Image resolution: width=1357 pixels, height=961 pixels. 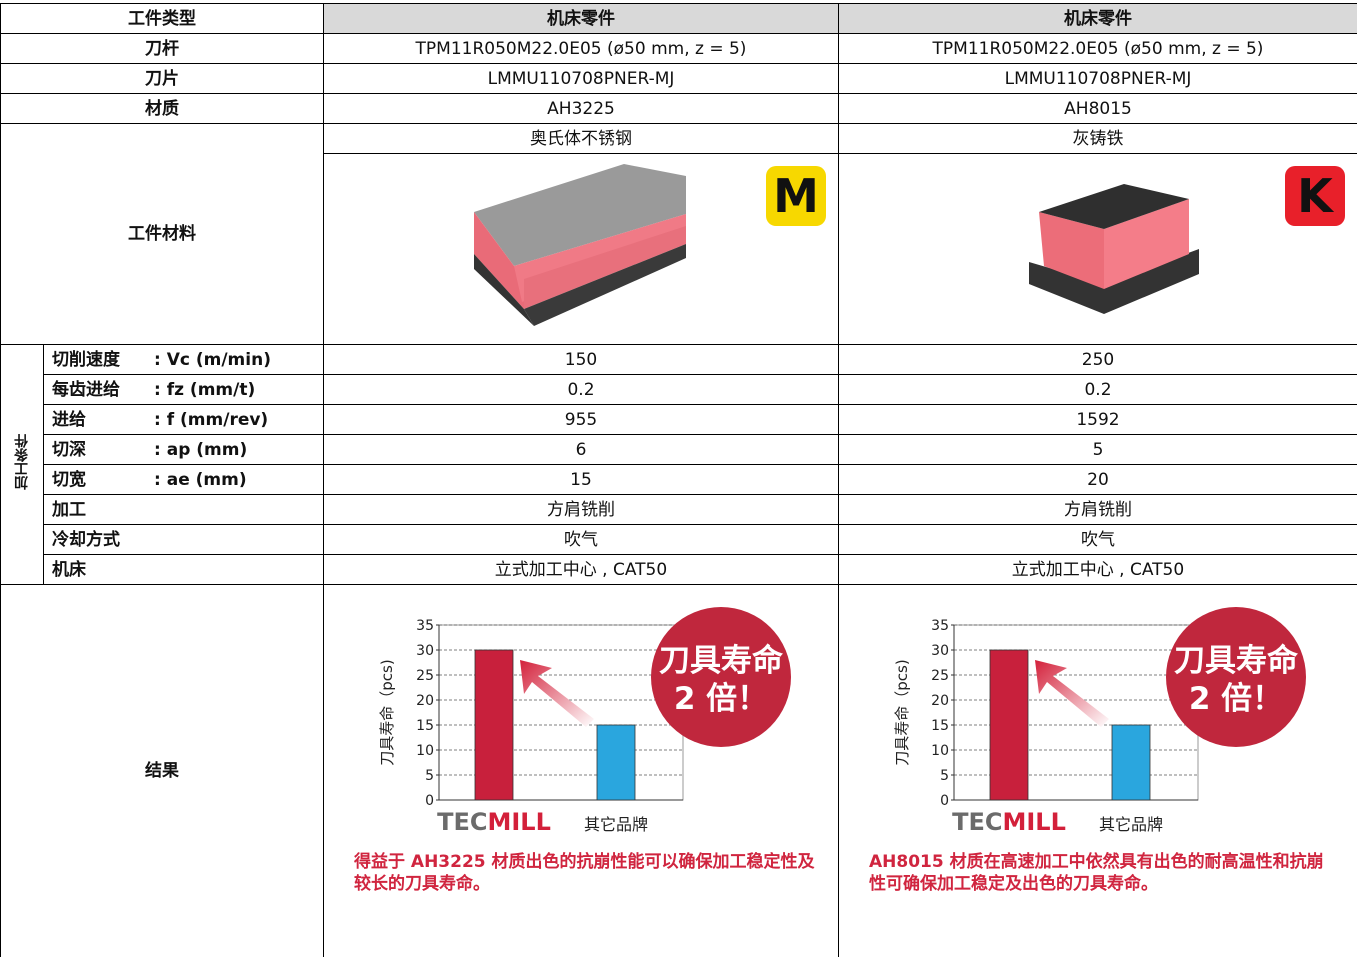 What do you see at coordinates (796, 196) in the screenshot?
I see `material-badge: M` at bounding box center [796, 196].